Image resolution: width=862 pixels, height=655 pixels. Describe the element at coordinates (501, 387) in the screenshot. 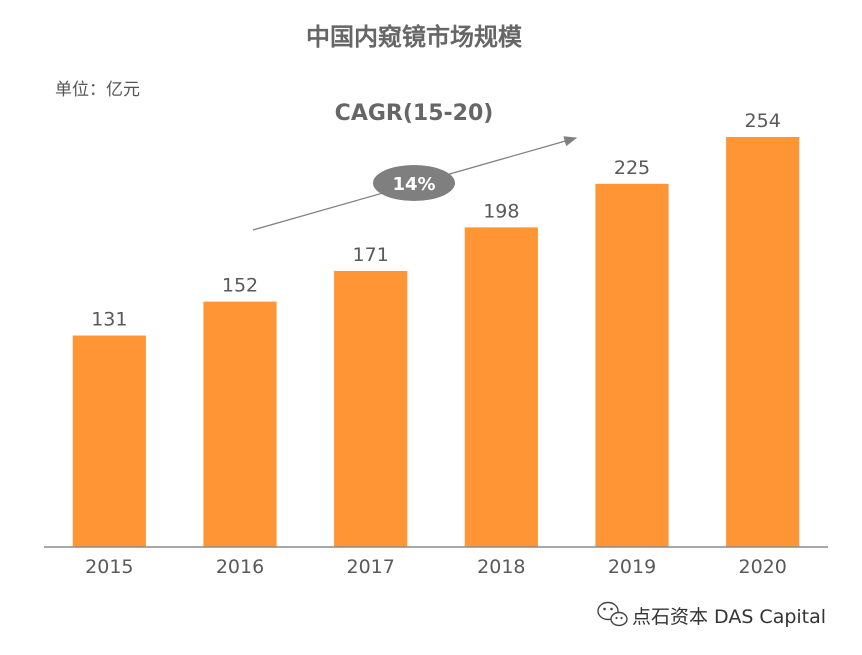

I see `bar-2018` at that location.